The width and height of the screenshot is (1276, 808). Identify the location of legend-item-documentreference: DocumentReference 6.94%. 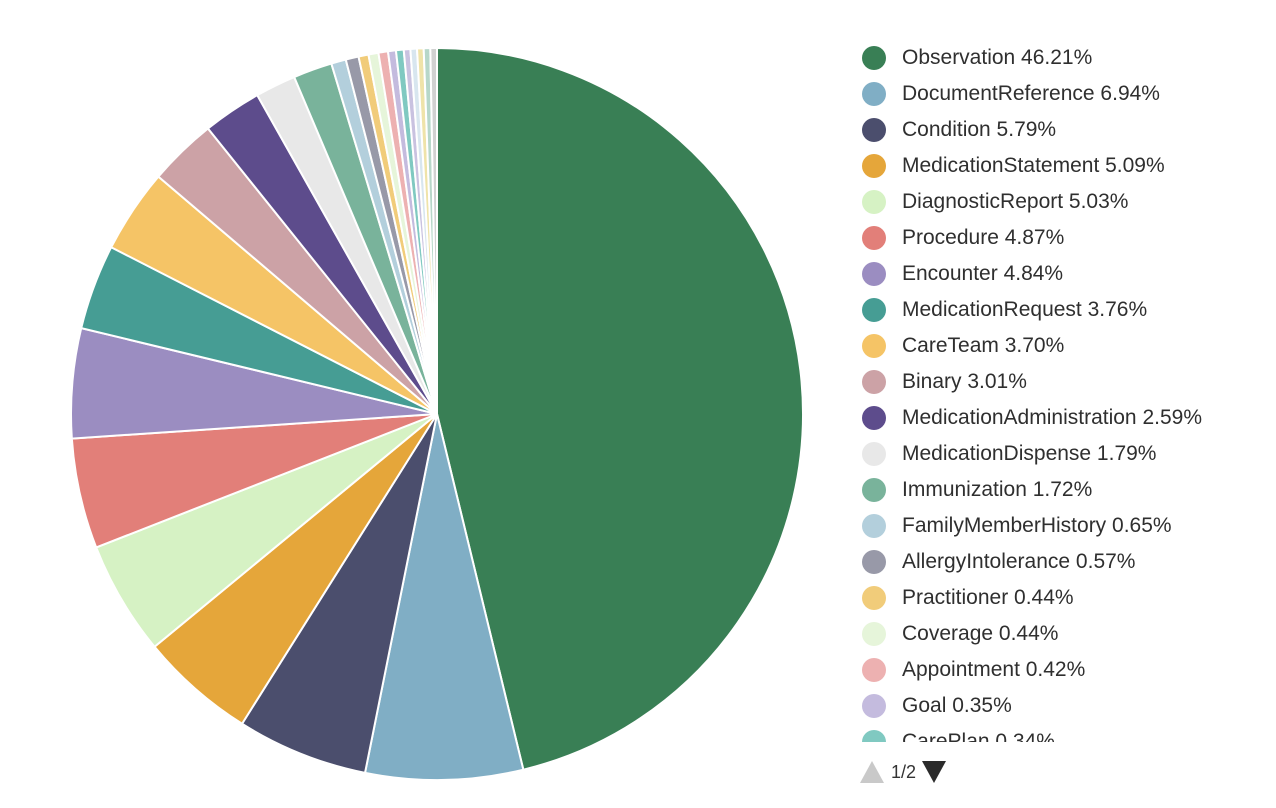
(1011, 94).